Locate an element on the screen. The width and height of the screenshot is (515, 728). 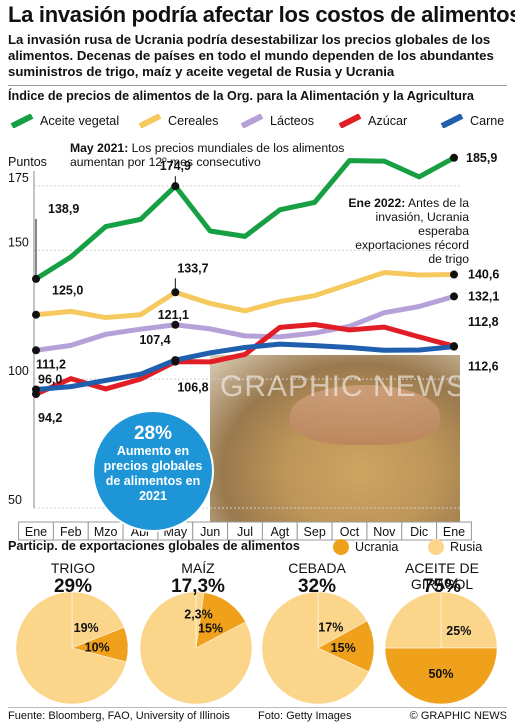
legend-swatch-carne is located at coordinates (452, 121).